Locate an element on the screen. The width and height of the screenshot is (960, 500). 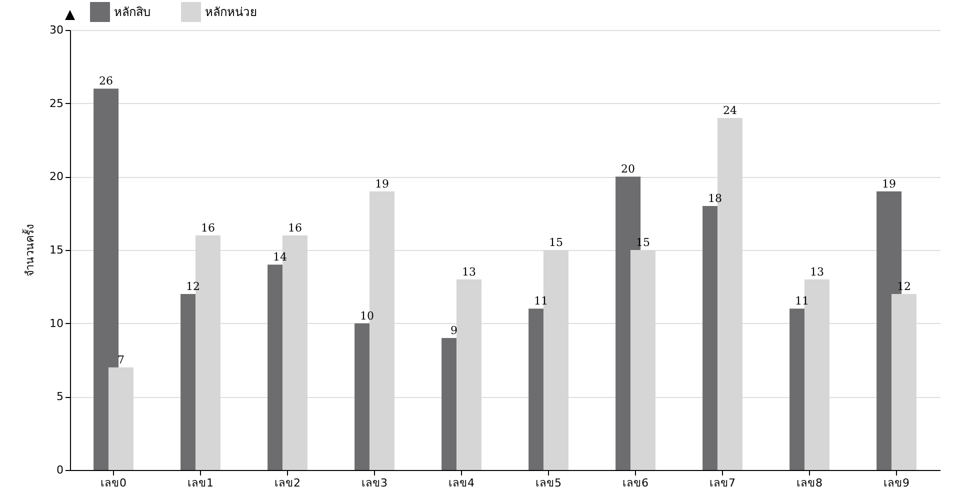
data-label: 15 is located at coordinates (555, 242).